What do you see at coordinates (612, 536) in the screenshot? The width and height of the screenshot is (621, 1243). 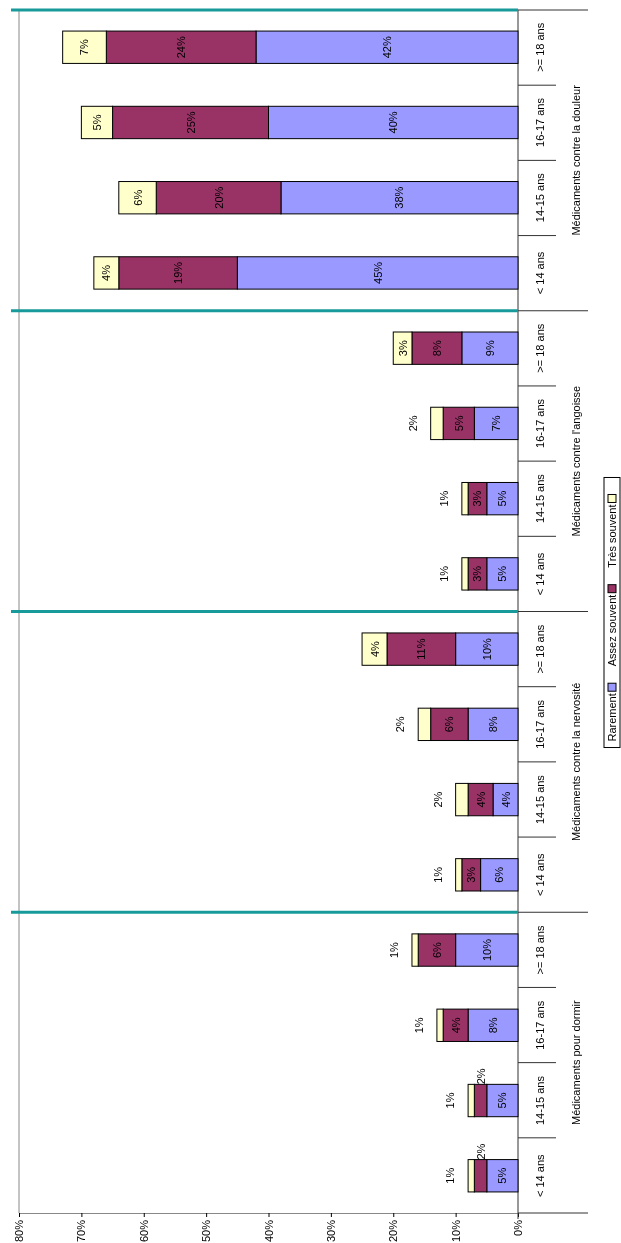 I see `legend-label: Très souvent` at bounding box center [612, 536].